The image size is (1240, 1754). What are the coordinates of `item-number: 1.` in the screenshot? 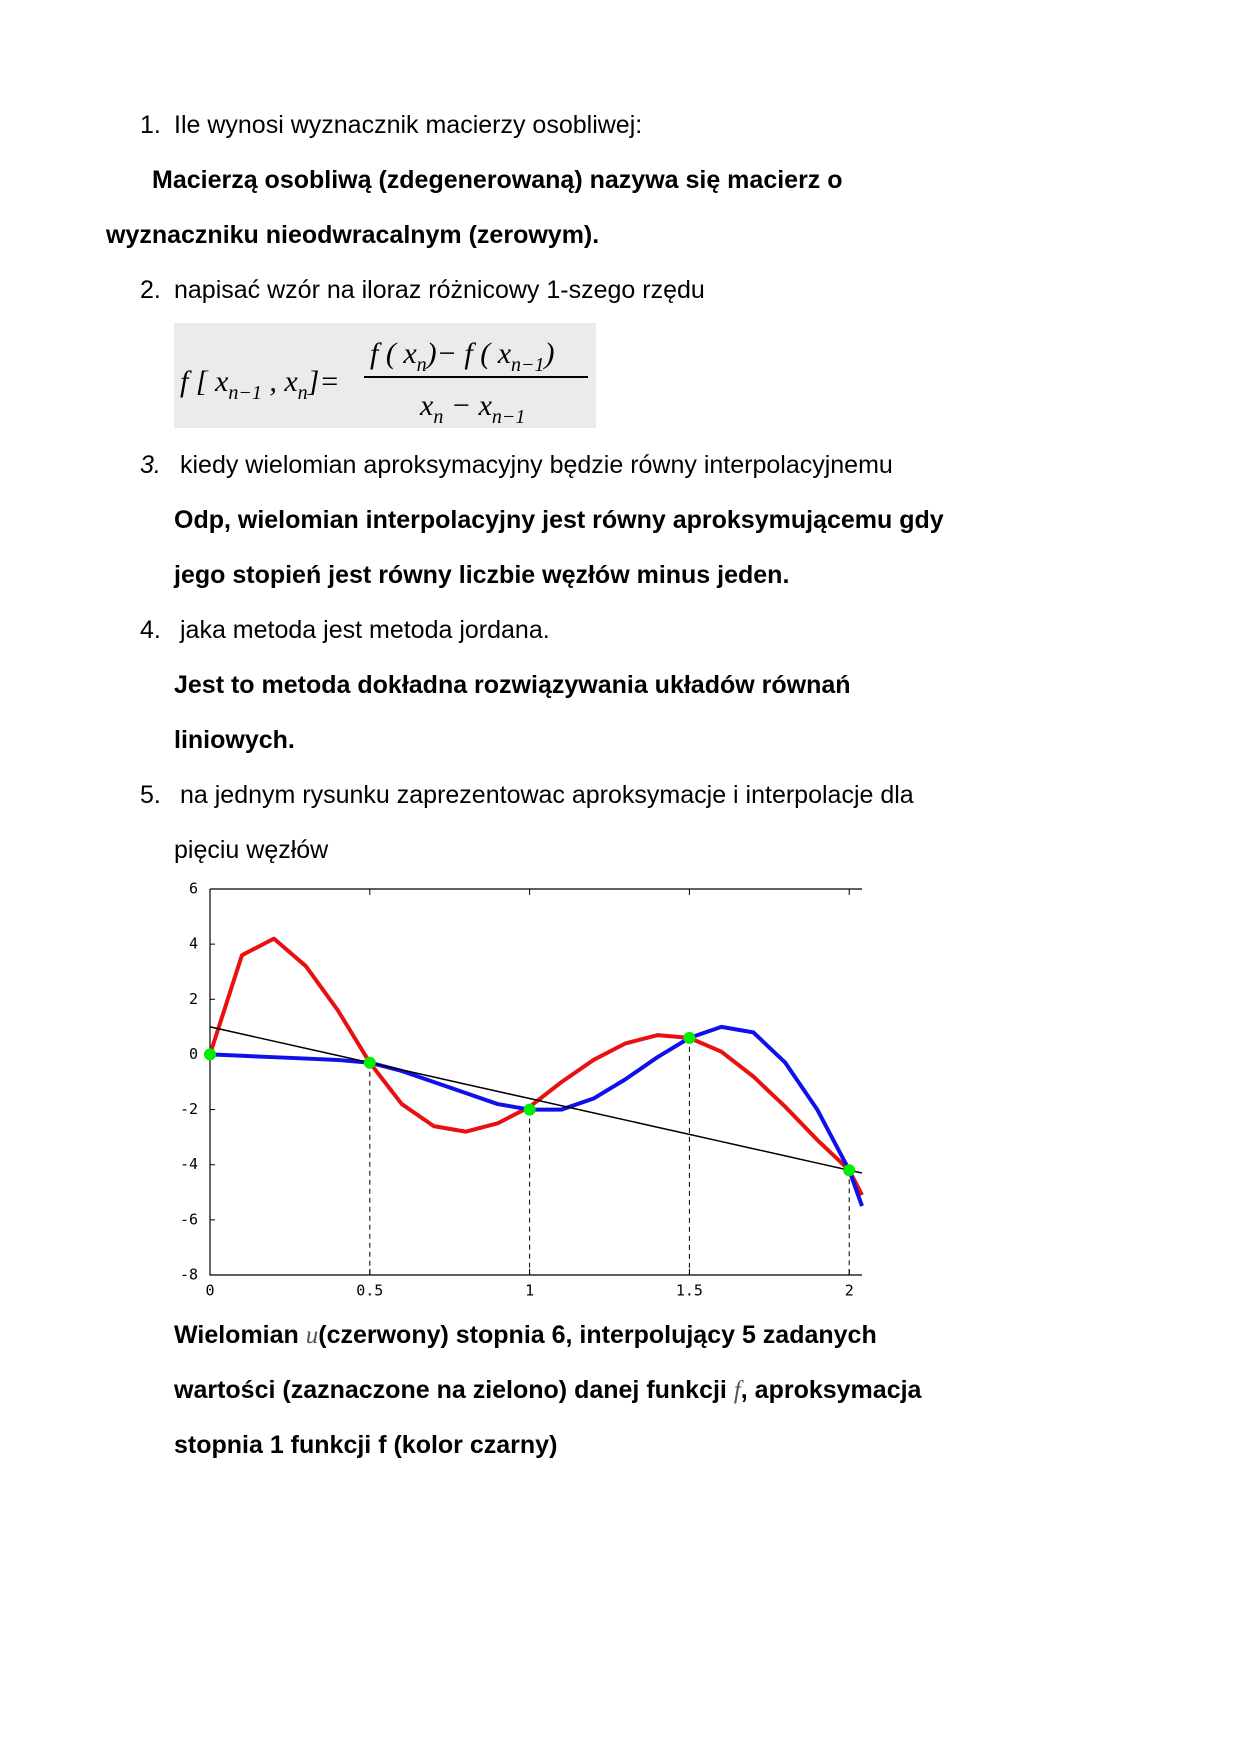 It's located at (150, 125).